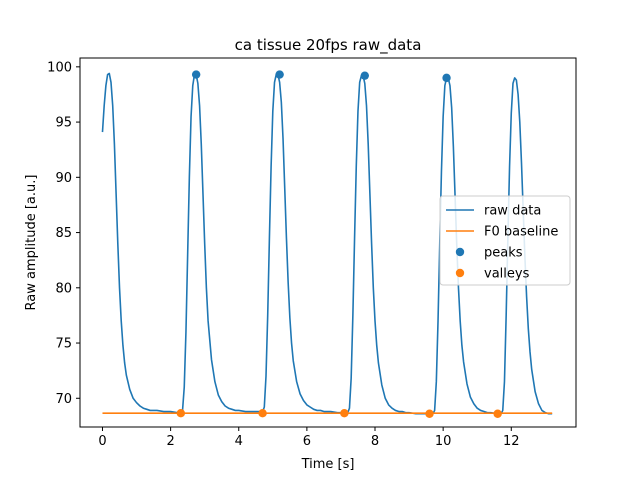  I want to click on x-tick-label: 4, so click(239, 441).